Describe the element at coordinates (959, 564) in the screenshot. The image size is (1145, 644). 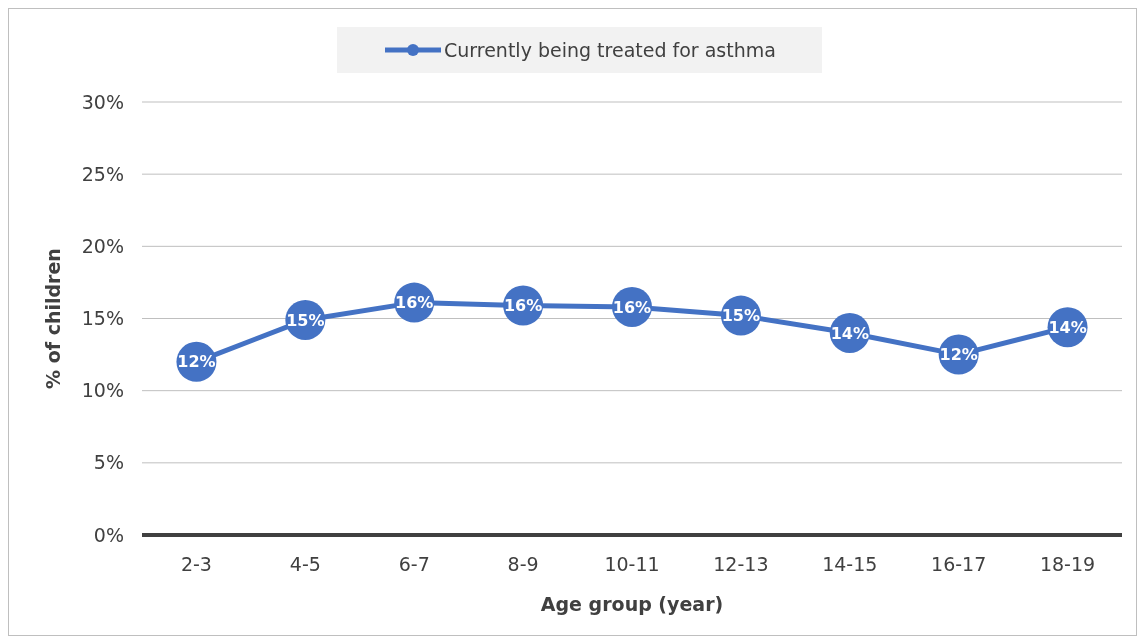
I see `x-tick-label: 16-17` at that location.